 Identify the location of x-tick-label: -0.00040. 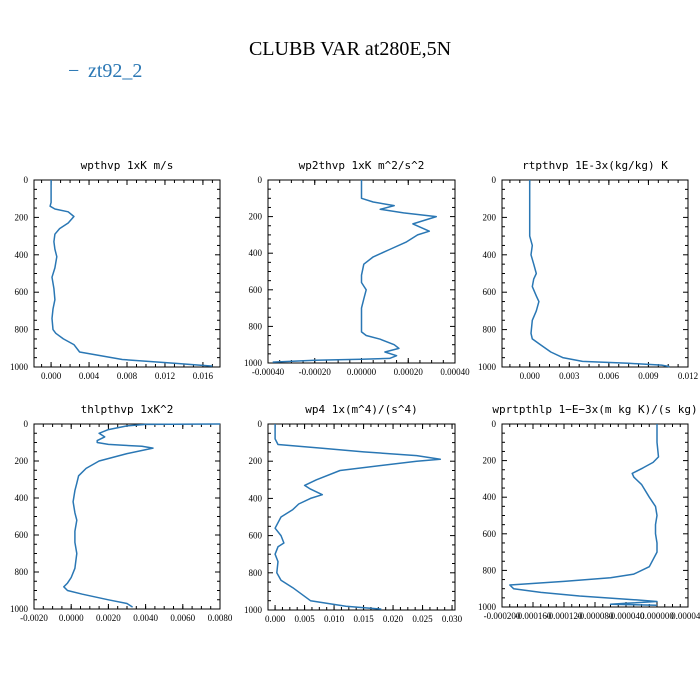
(268, 372).